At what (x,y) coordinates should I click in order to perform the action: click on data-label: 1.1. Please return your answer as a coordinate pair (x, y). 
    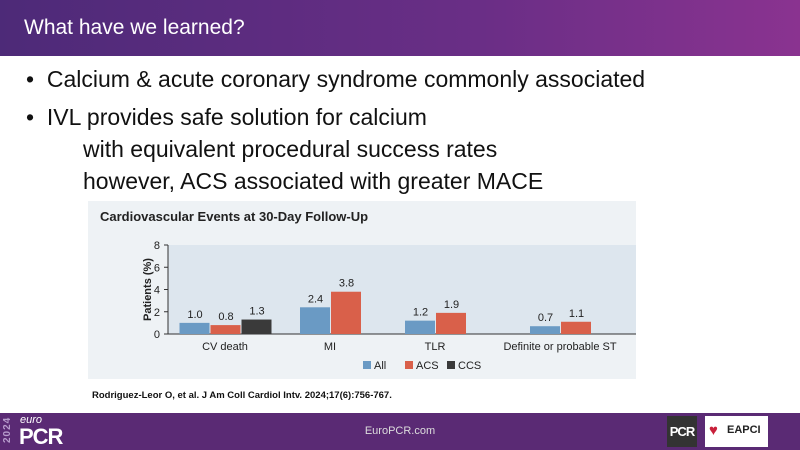
    Looking at the image, I should click on (576, 314).